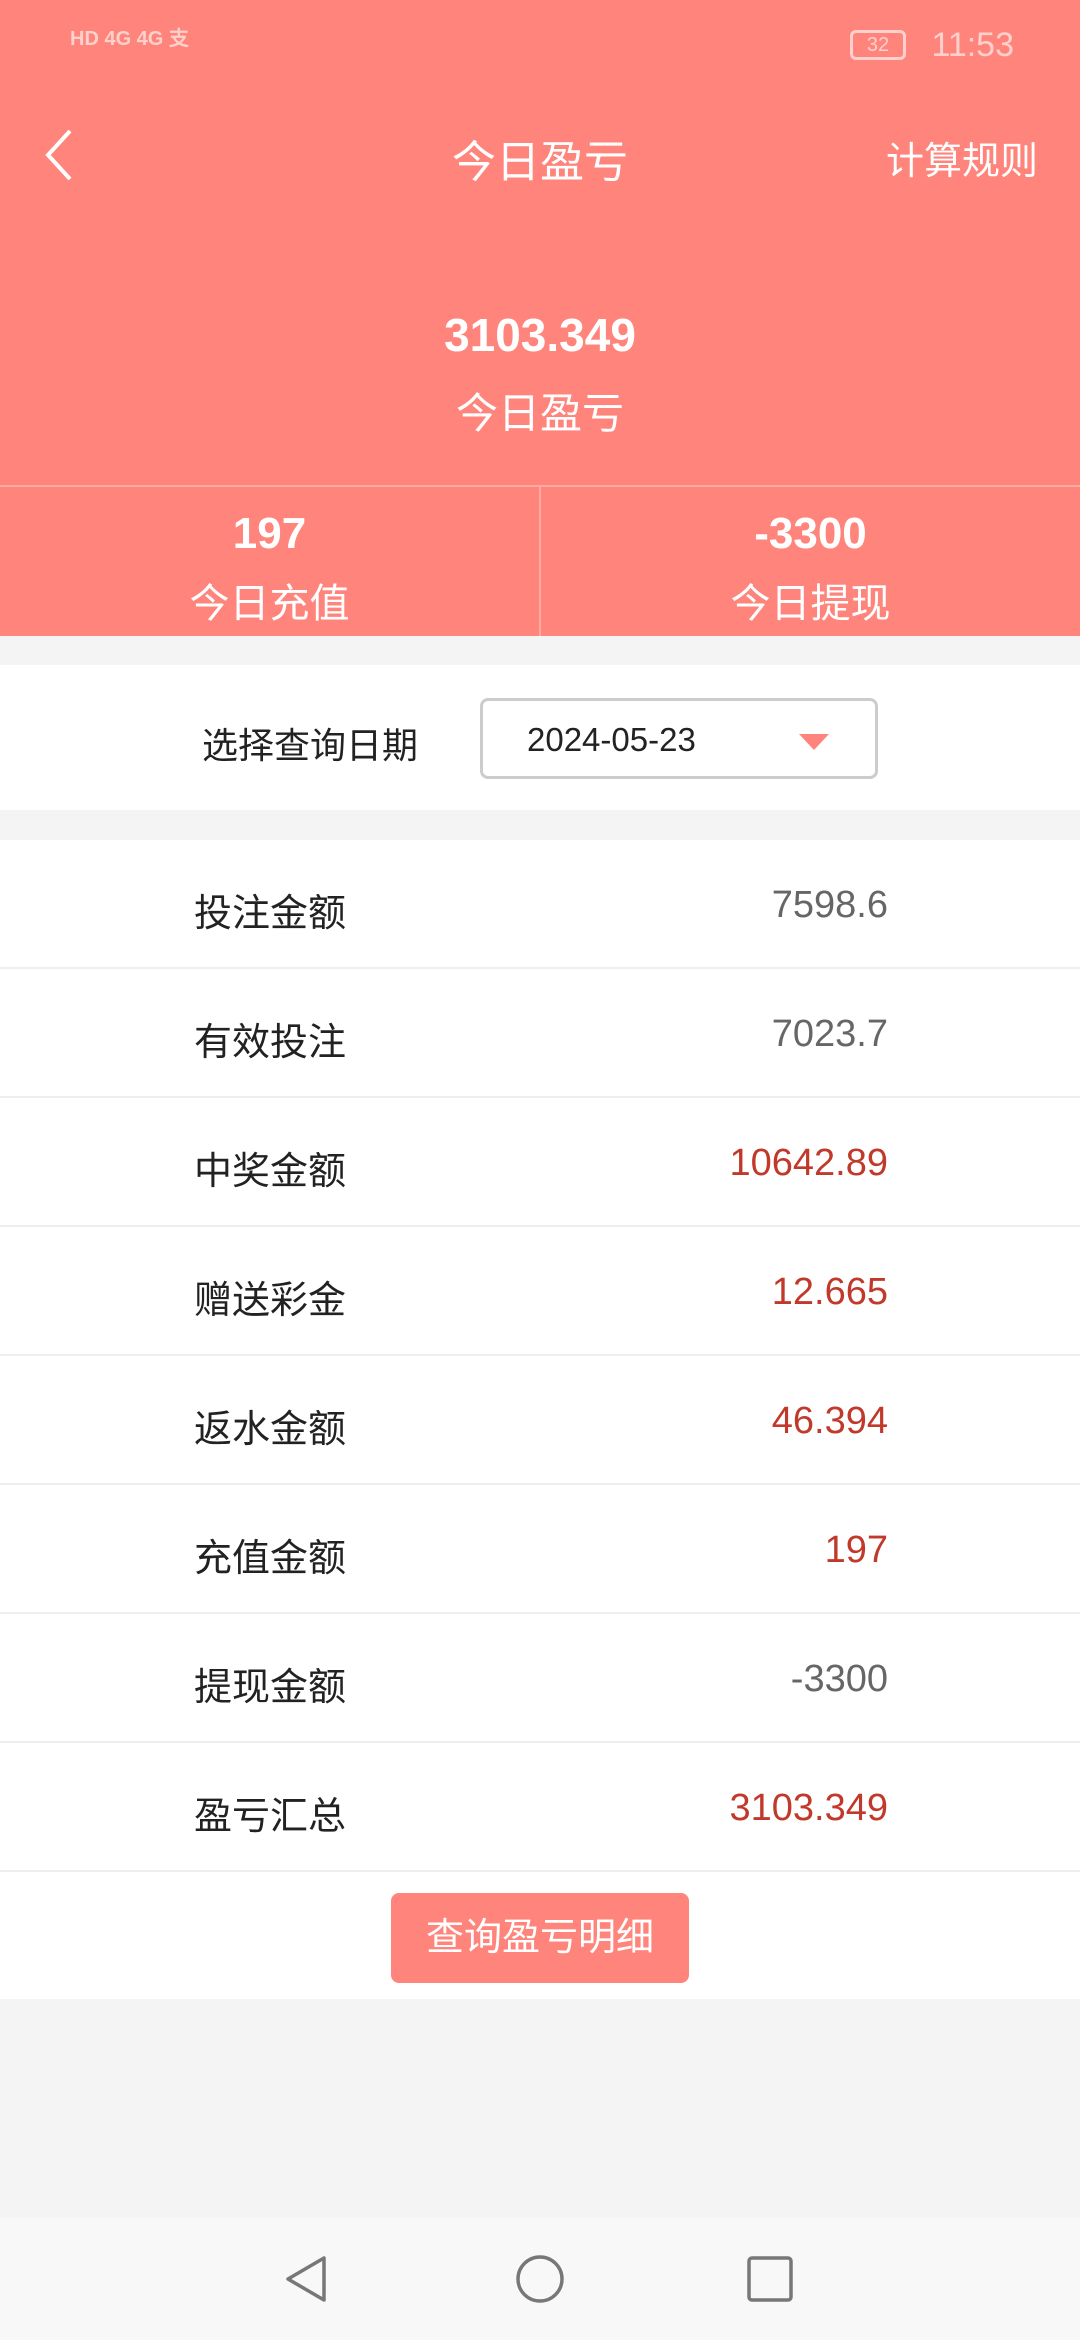 Image resolution: width=1080 pixels, height=2340 pixels. I want to click on row-value: 7598.6, so click(829, 905).